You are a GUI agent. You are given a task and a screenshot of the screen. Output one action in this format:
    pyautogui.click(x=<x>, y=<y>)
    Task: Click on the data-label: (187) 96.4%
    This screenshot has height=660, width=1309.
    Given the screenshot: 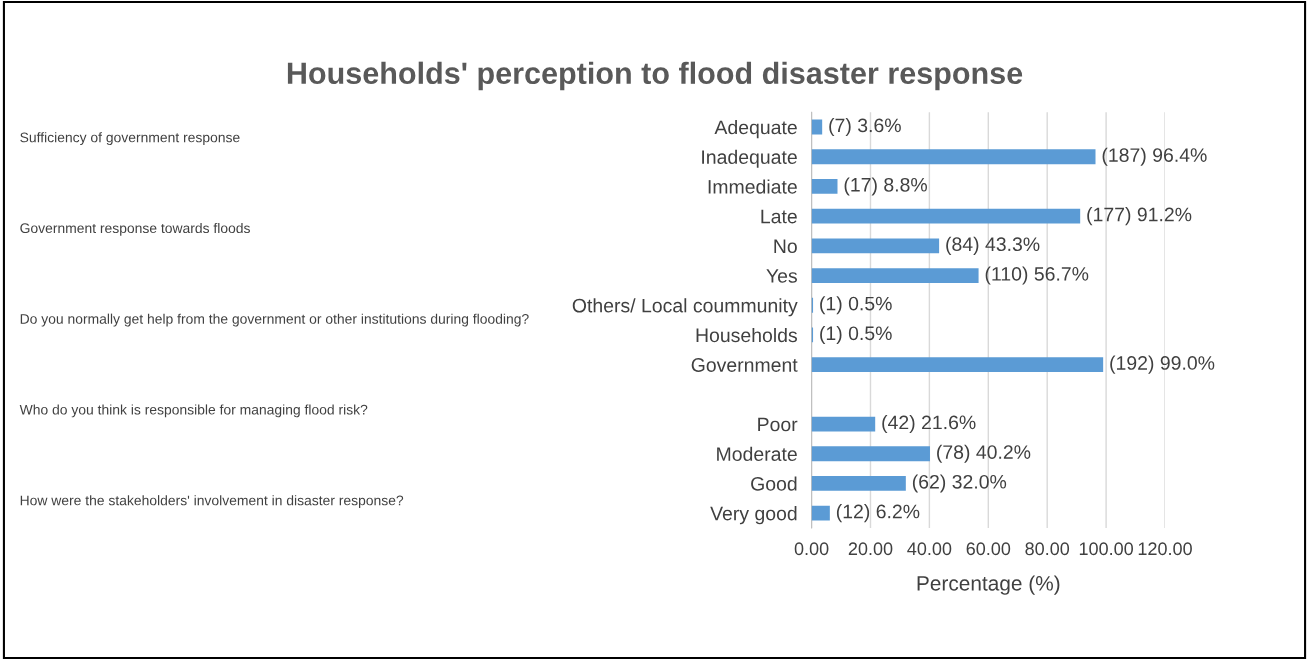 What is the action you would take?
    pyautogui.click(x=1154, y=156)
    